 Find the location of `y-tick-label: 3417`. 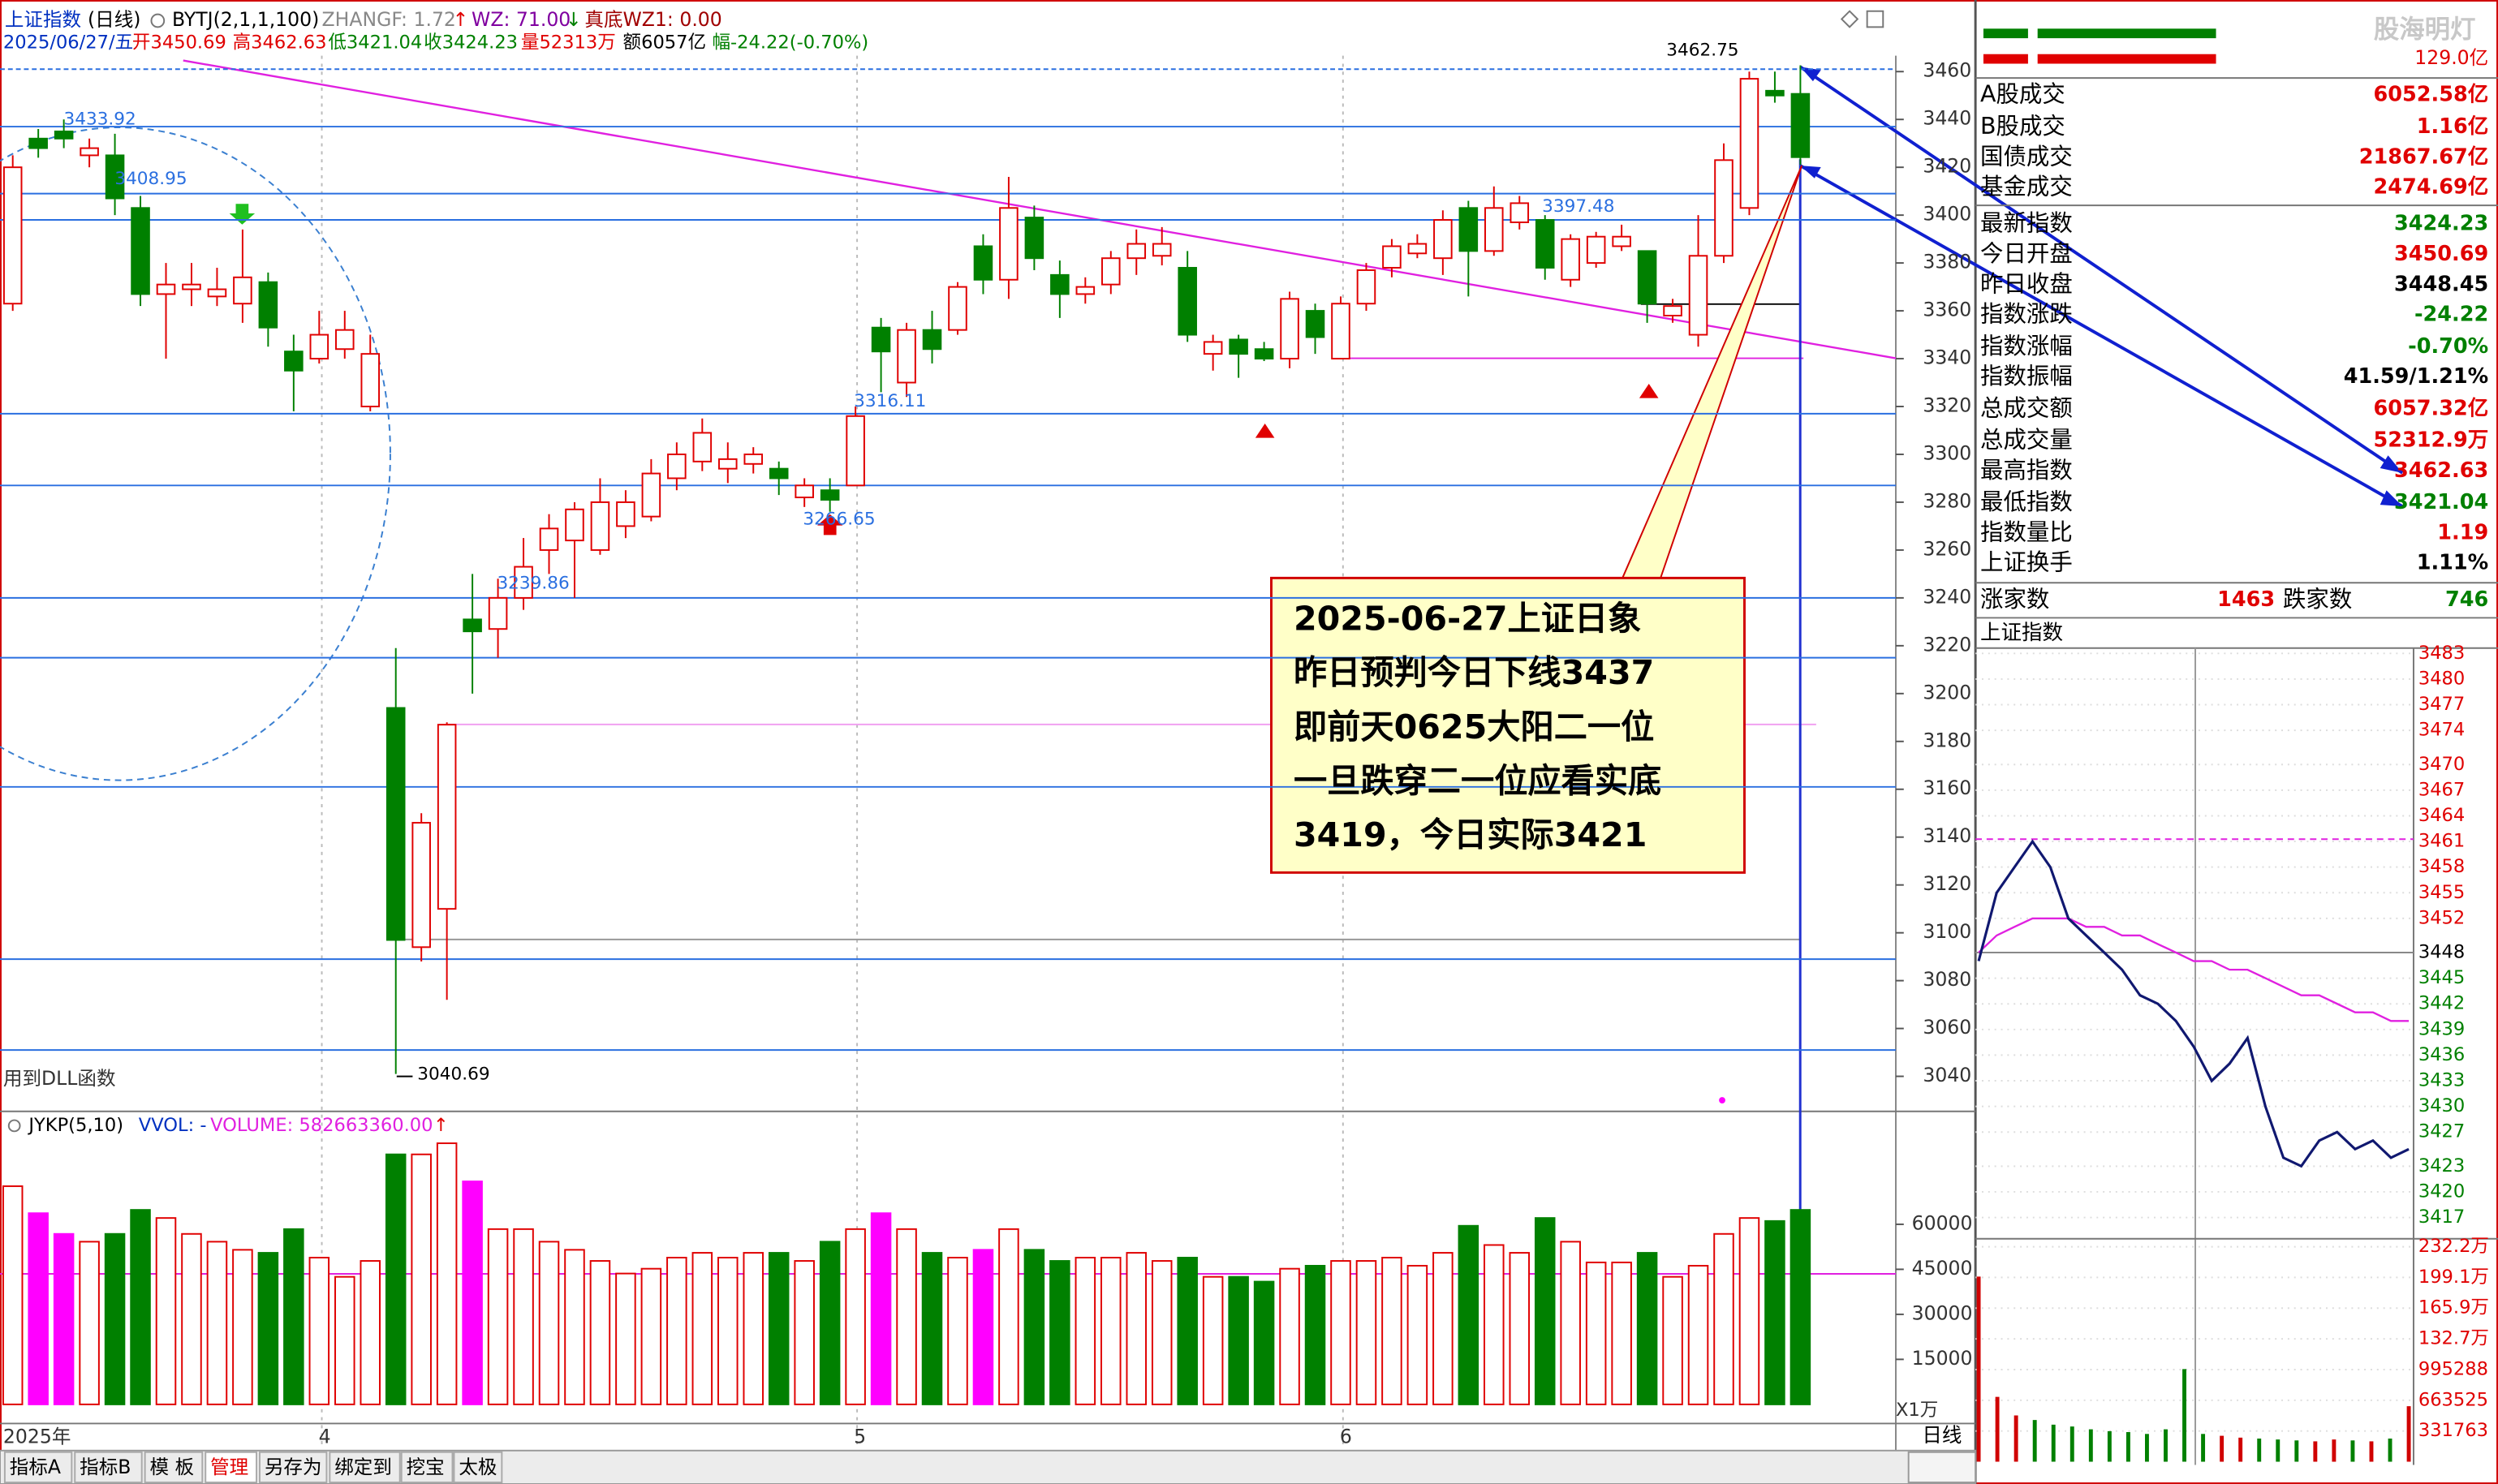

y-tick-label: 3417 is located at coordinates (2442, 1217).